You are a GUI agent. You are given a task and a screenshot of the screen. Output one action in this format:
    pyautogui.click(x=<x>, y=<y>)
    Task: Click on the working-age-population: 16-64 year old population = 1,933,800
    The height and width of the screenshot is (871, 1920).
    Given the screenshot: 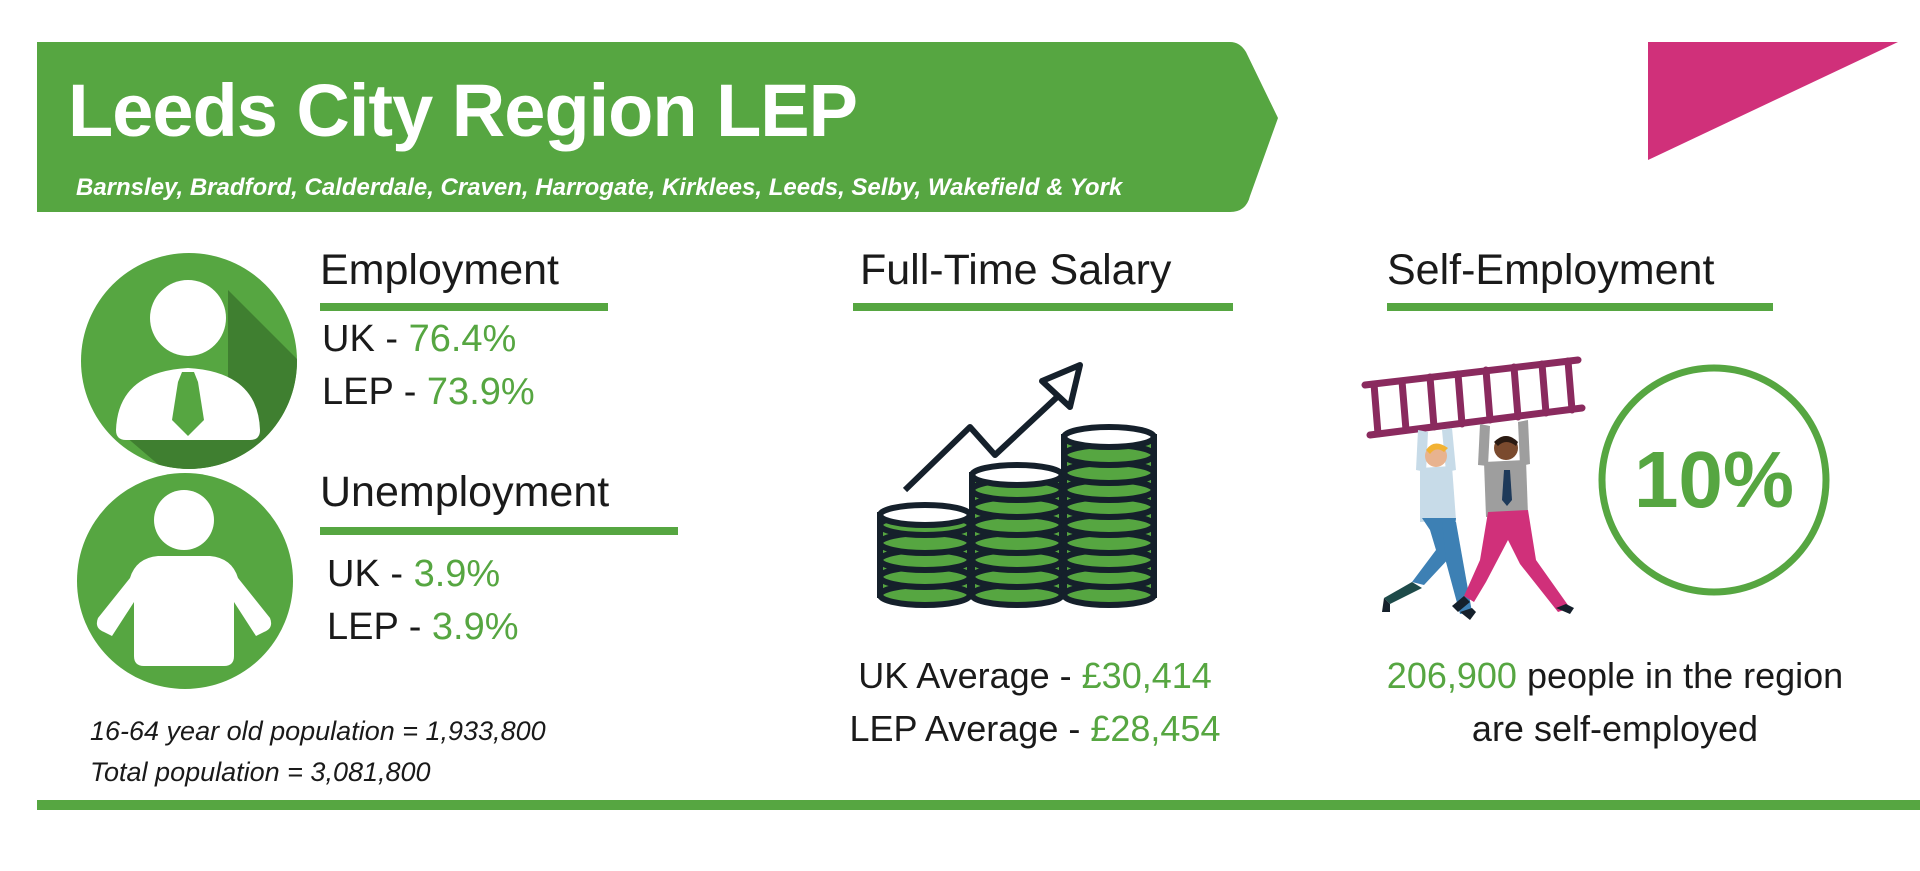 What is the action you would take?
    pyautogui.click(x=318, y=731)
    